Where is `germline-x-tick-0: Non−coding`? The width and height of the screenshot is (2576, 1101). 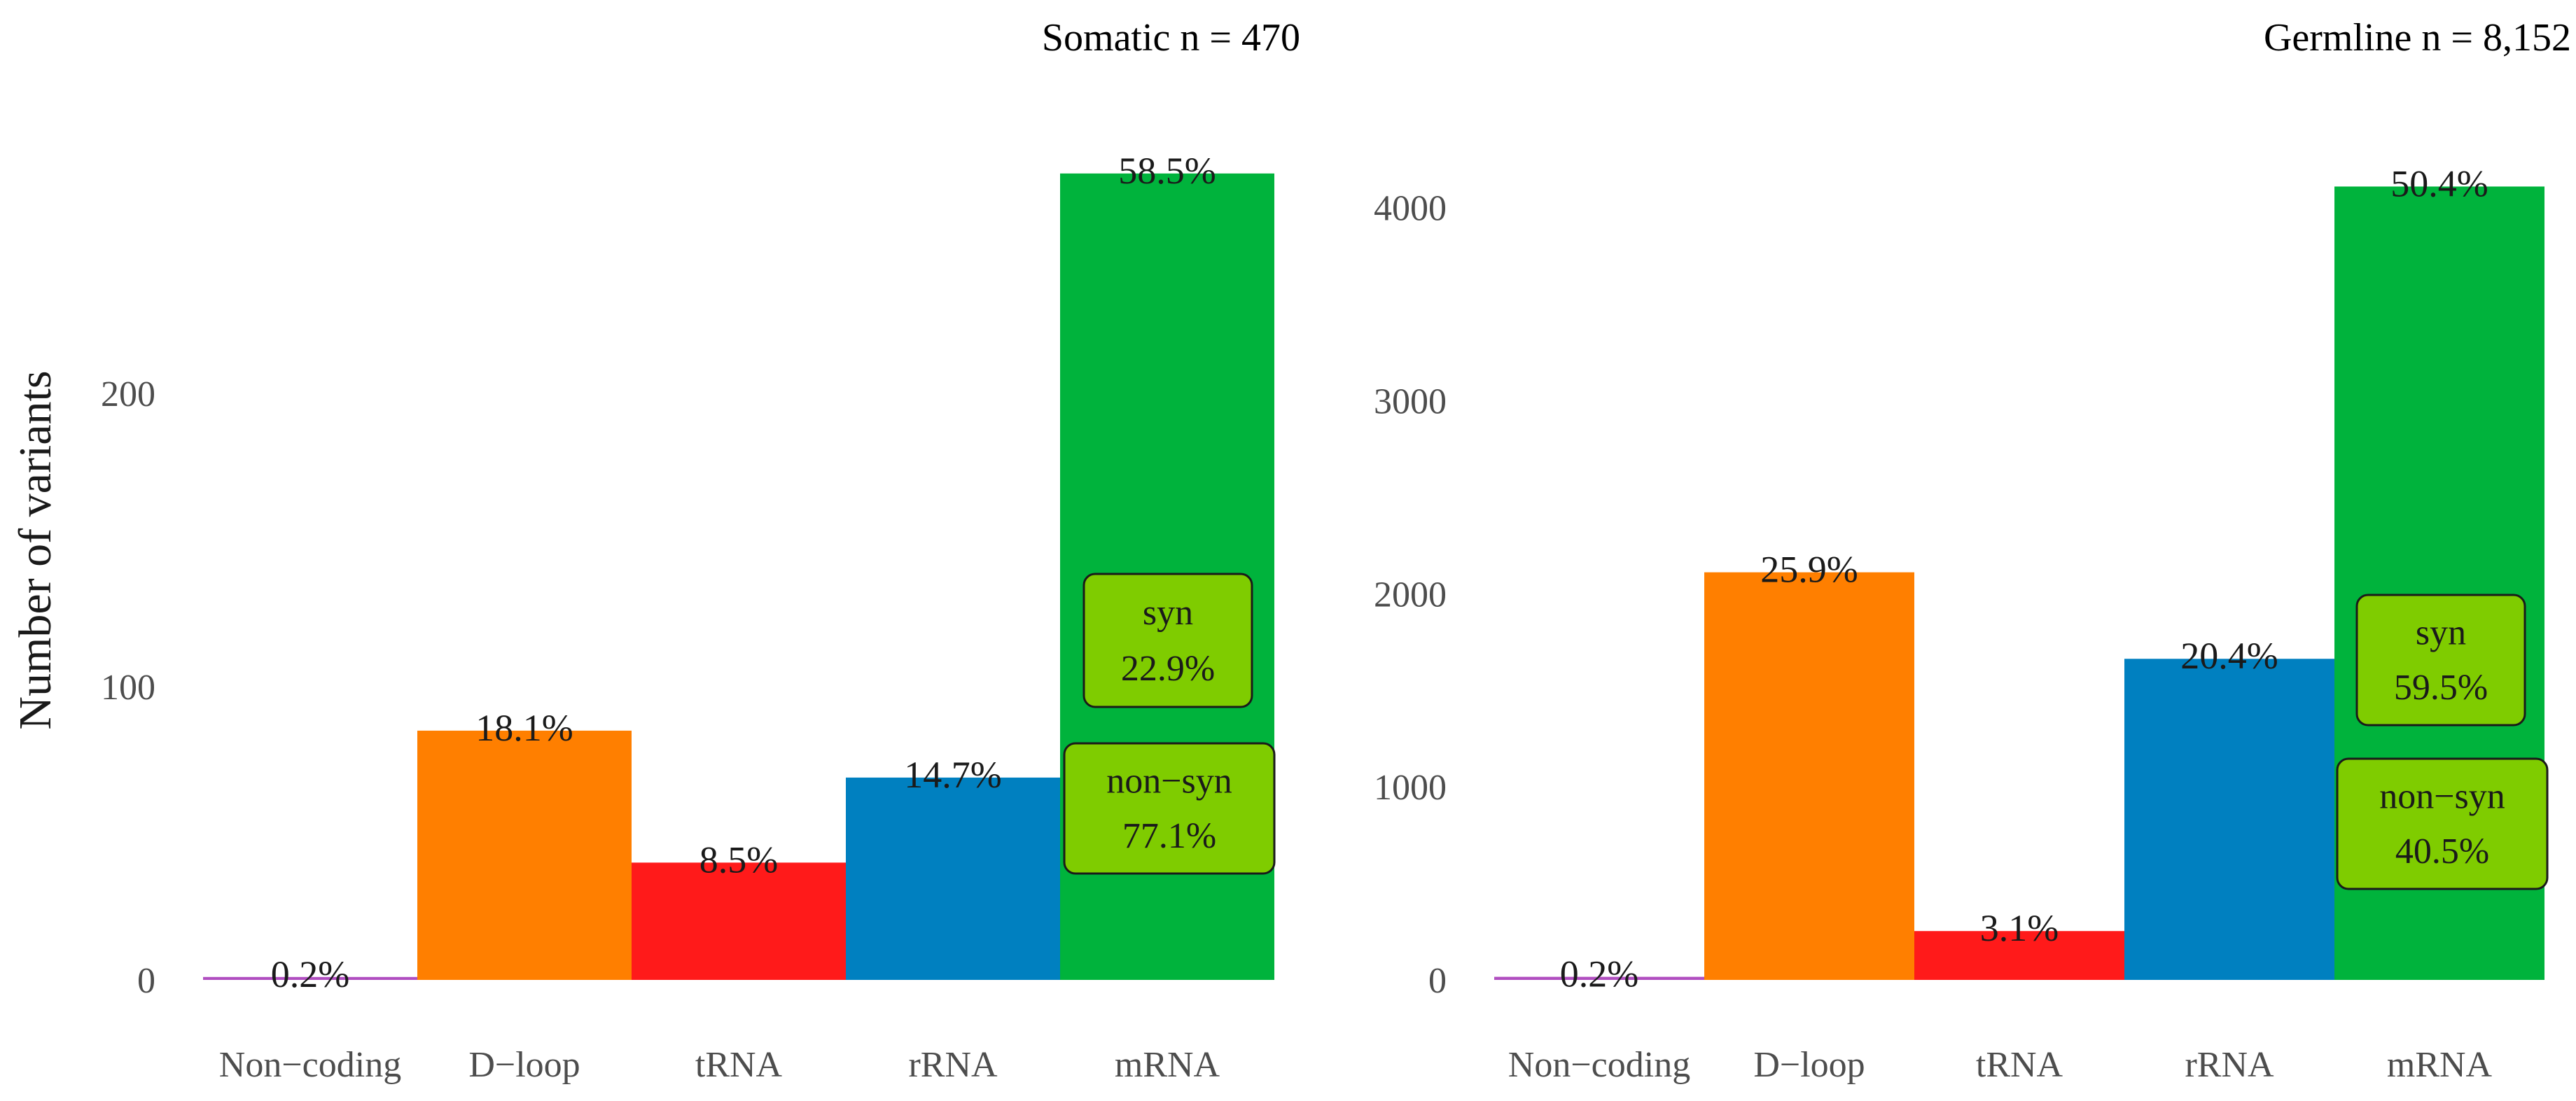
germline-x-tick-0: Non−coding is located at coordinates (1599, 1065).